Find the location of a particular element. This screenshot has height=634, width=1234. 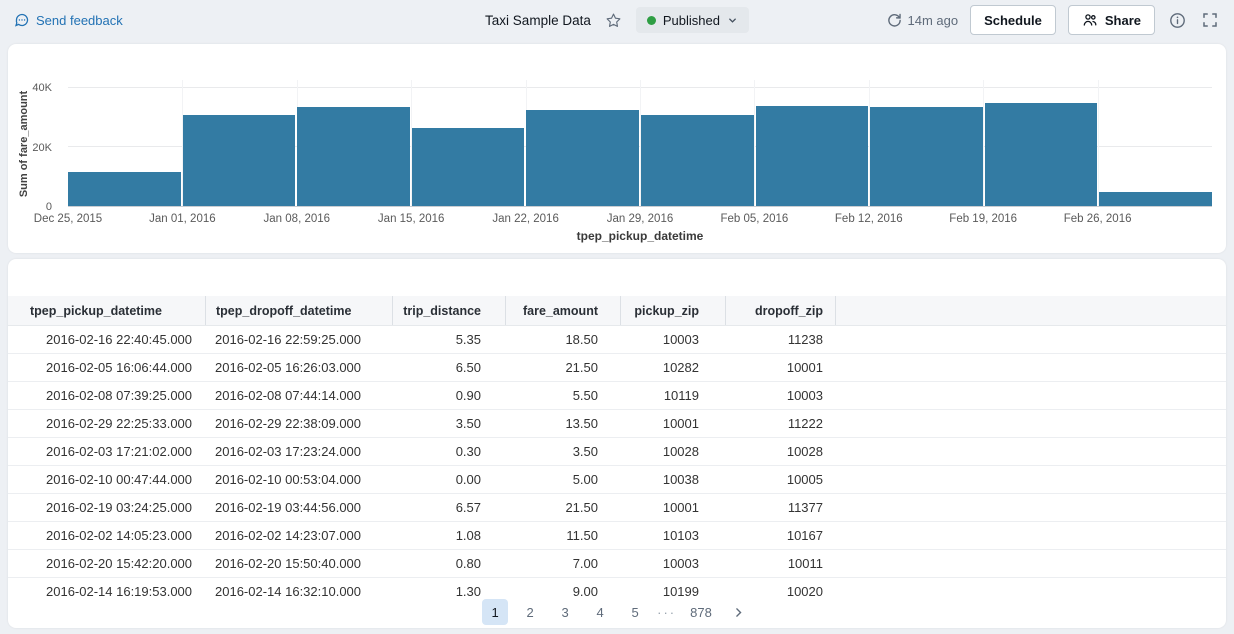

publish-status-label: Published is located at coordinates (691, 20).